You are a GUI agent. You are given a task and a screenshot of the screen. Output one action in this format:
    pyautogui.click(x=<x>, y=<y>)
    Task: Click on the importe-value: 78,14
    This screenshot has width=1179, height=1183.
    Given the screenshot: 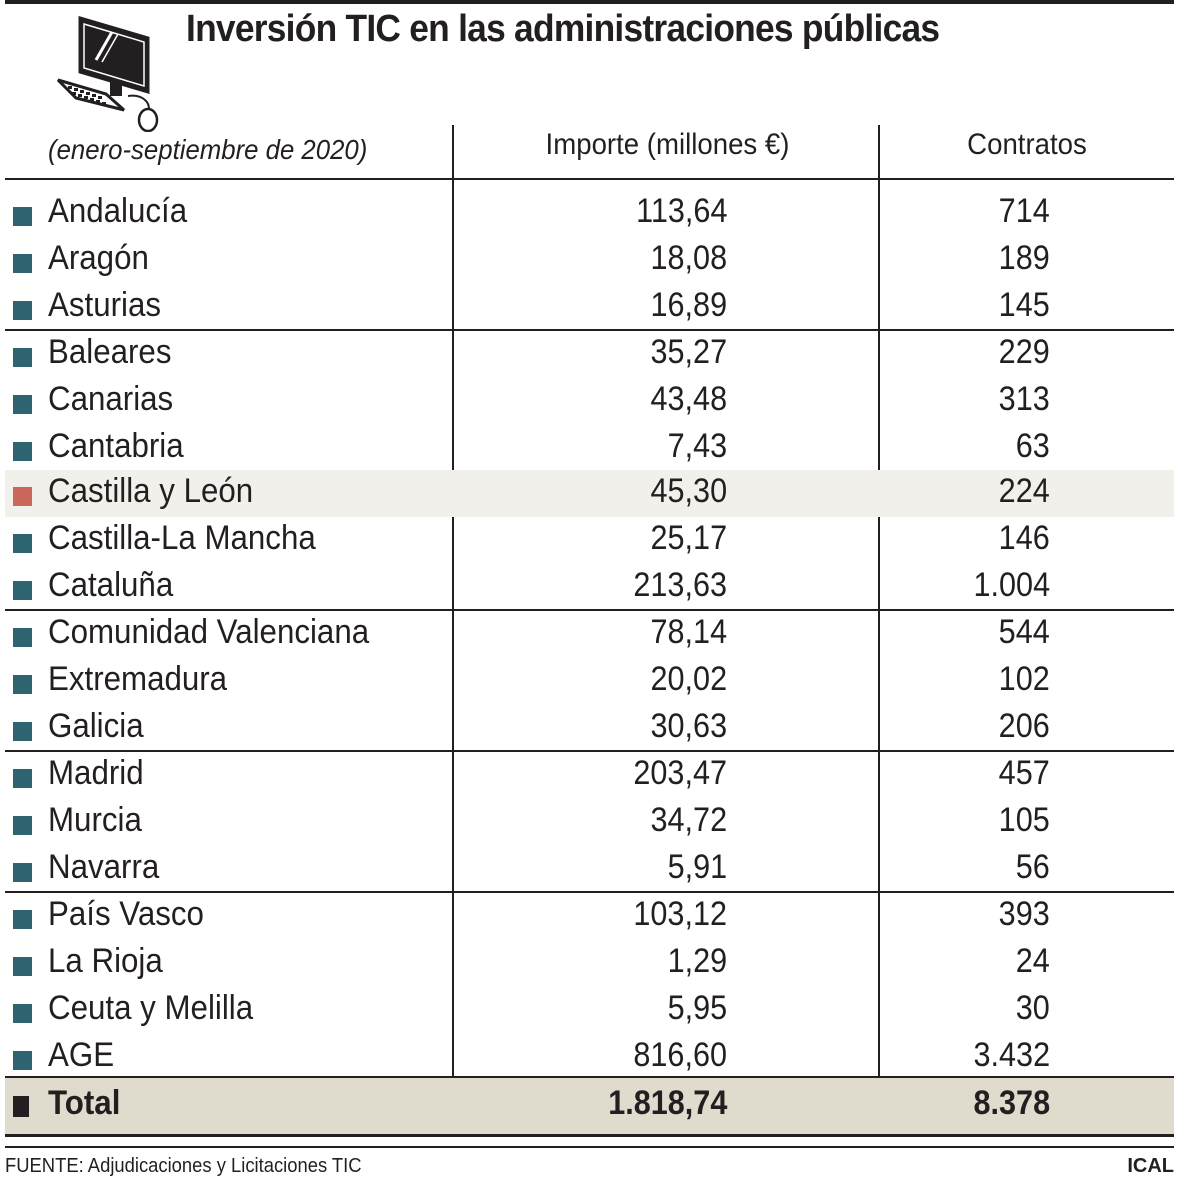 What is the action you would take?
    pyautogui.click(x=688, y=632)
    